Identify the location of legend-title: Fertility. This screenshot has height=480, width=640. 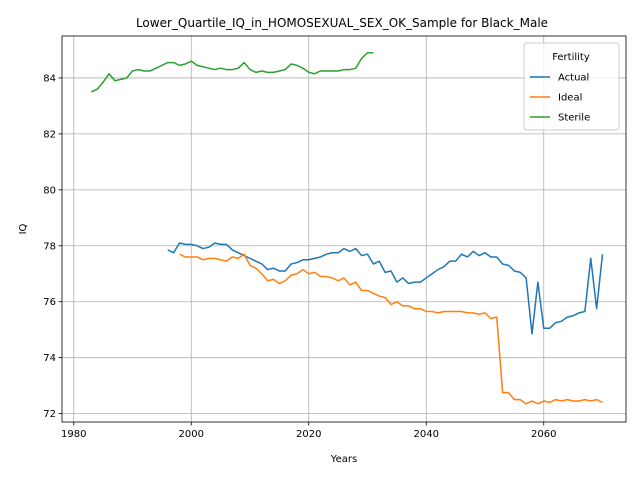
(571, 57).